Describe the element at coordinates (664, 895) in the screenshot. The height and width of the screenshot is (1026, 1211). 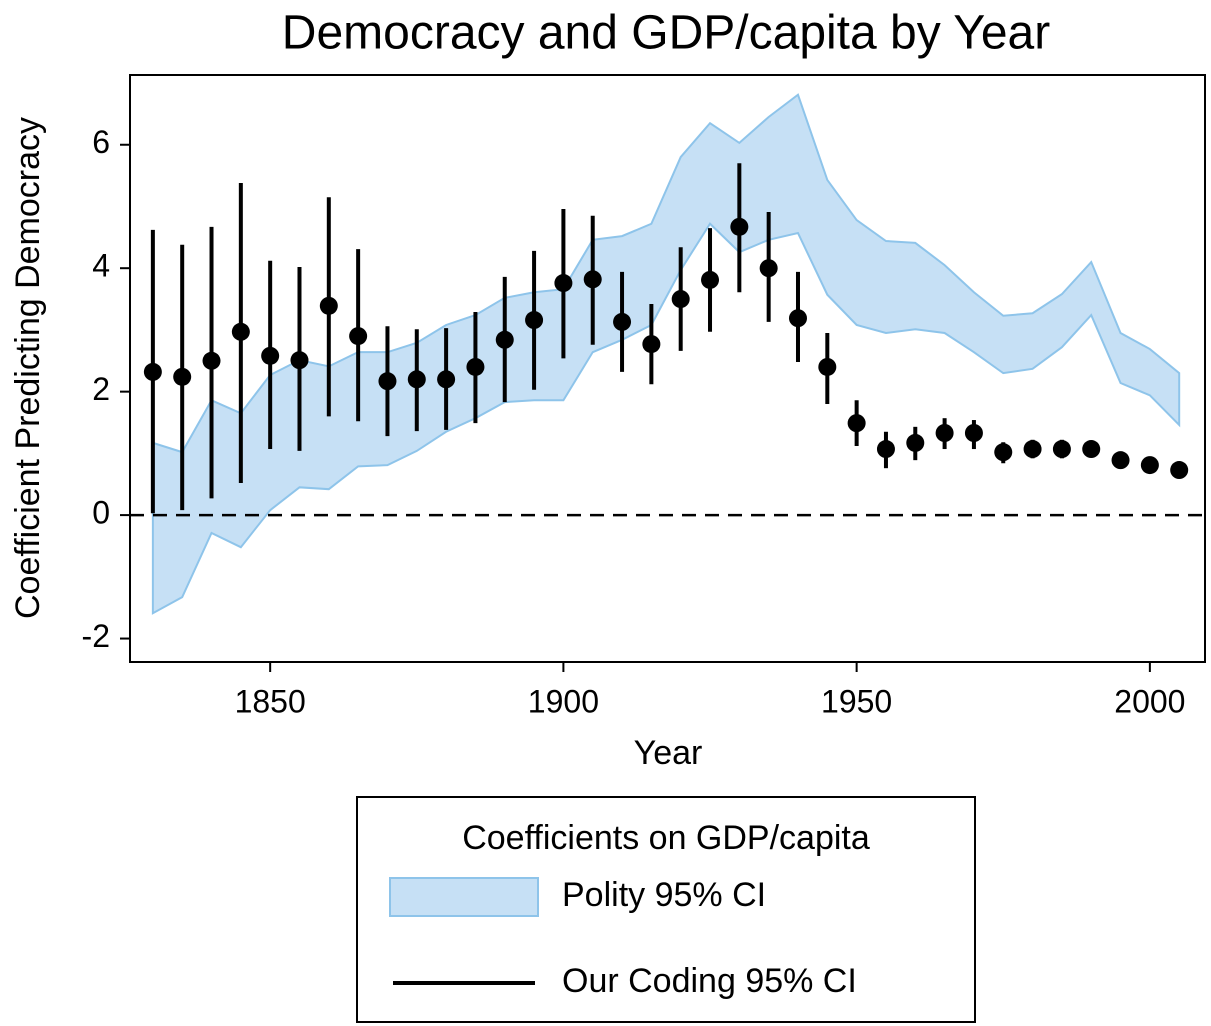
I see `legend-label: Polity 95% CI` at that location.